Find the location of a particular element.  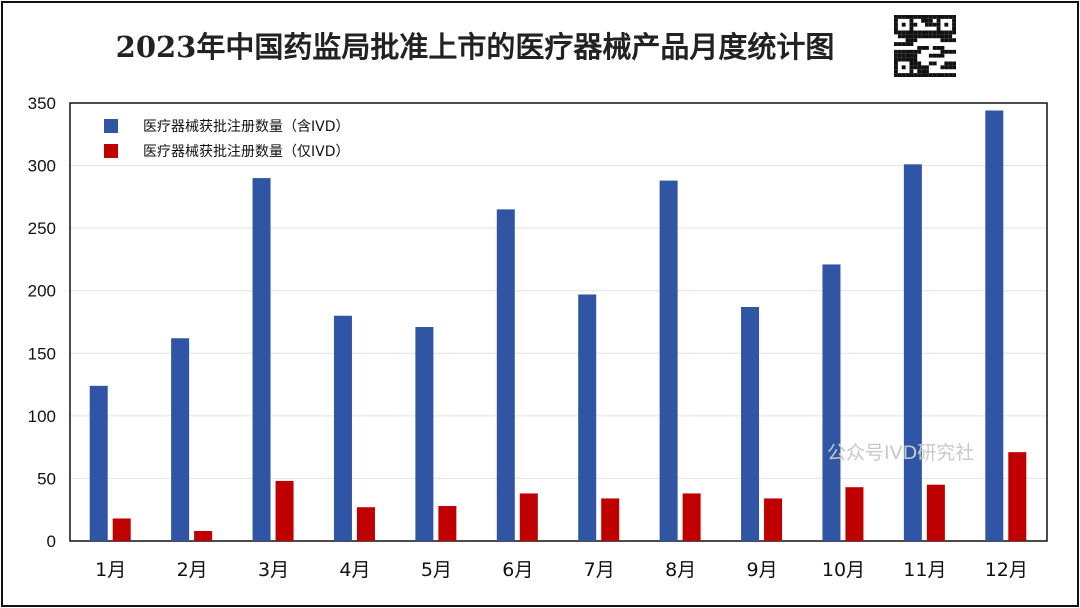

x-tick-label: 1月 is located at coordinates (110, 570).